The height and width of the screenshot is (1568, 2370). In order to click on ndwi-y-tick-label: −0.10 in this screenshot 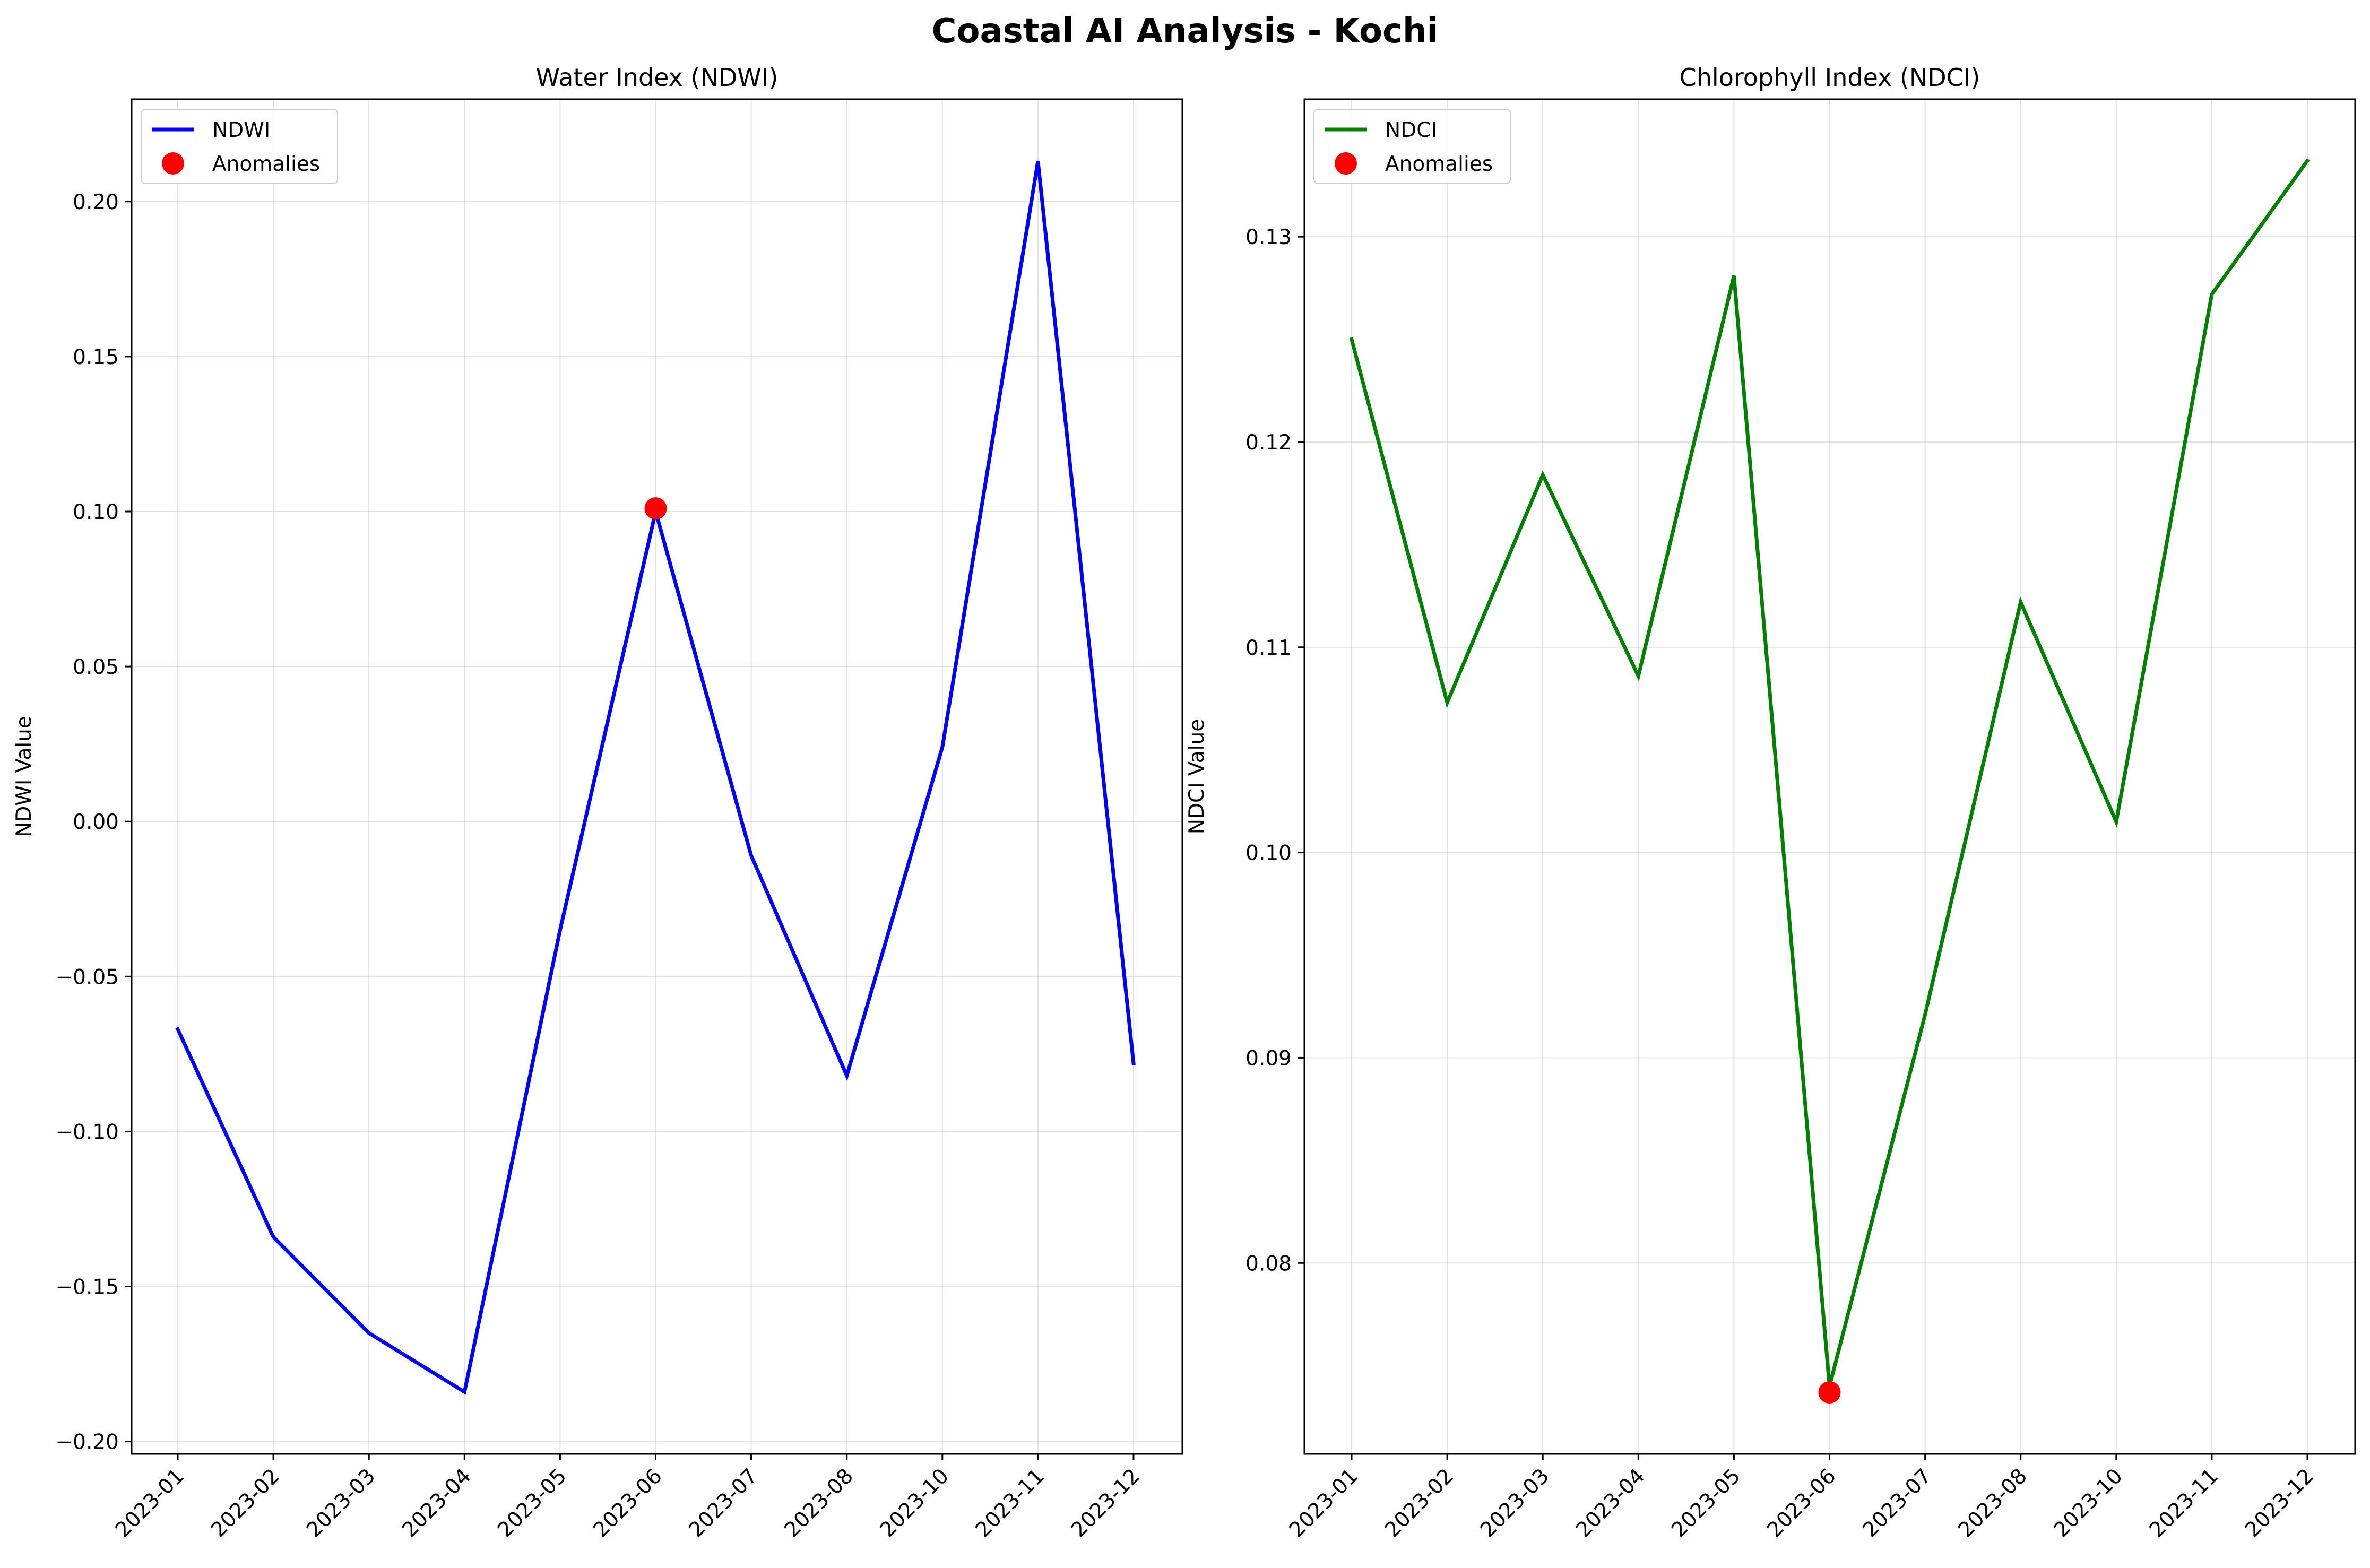, I will do `click(87, 1132)`.